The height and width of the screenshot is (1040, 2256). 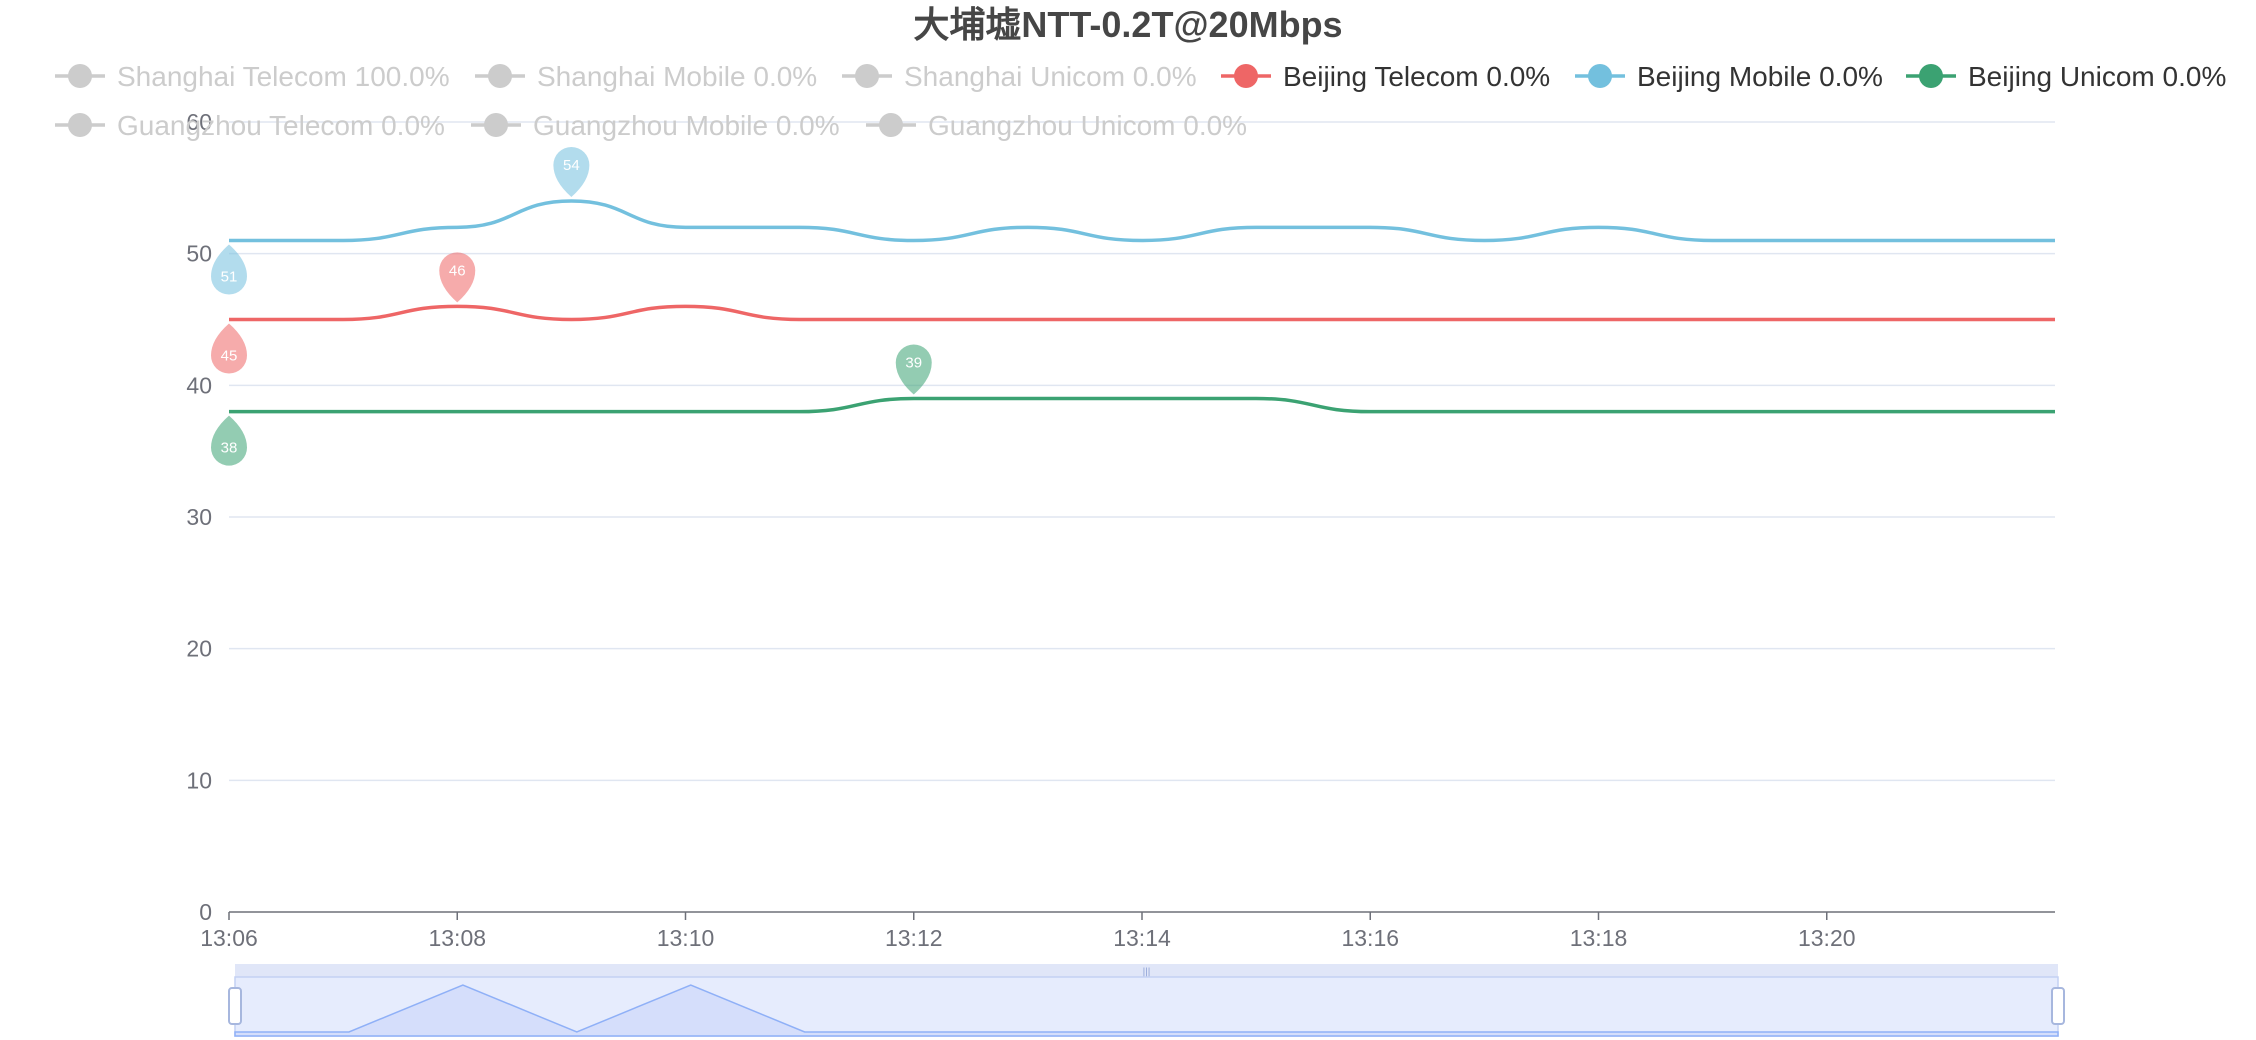 What do you see at coordinates (283, 76) in the screenshot?
I see `legend-label: Shanghai Telecom 100.0%` at bounding box center [283, 76].